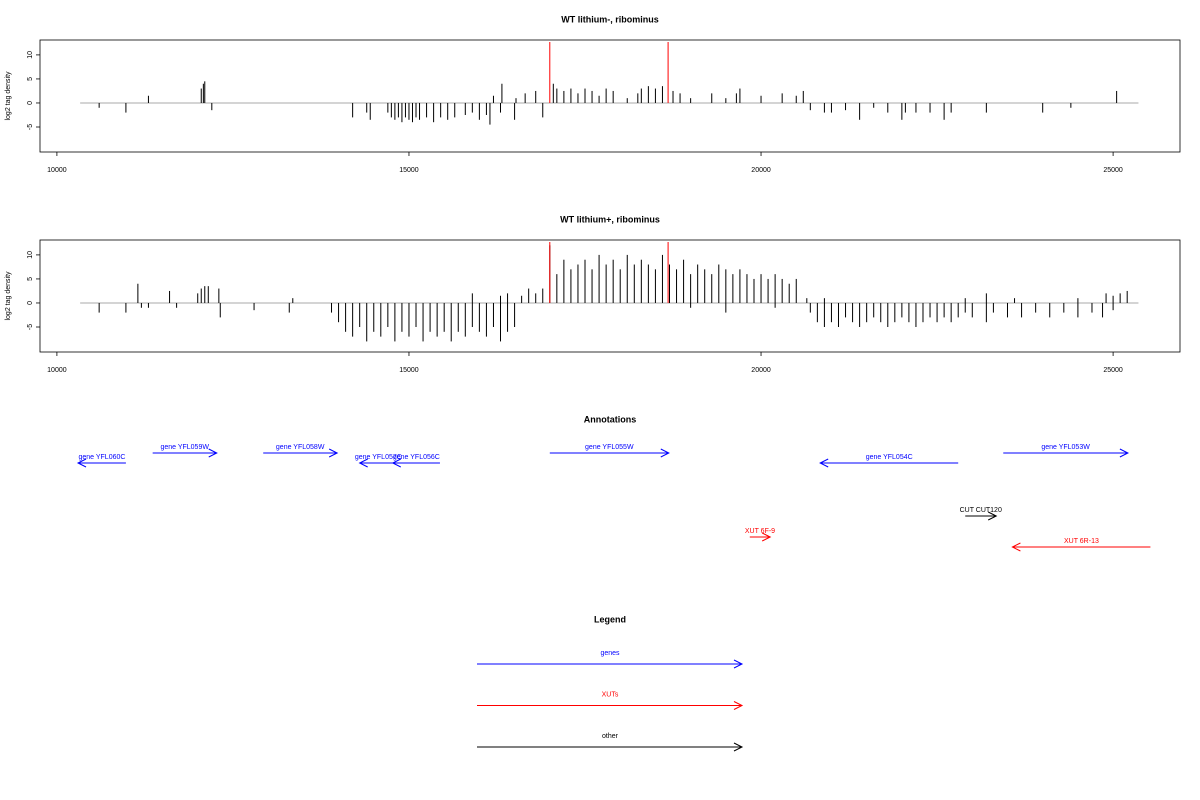 The image size is (1200, 800). Describe the element at coordinates (761, 370) in the screenshot. I see `x-tick-label: 20000` at that location.